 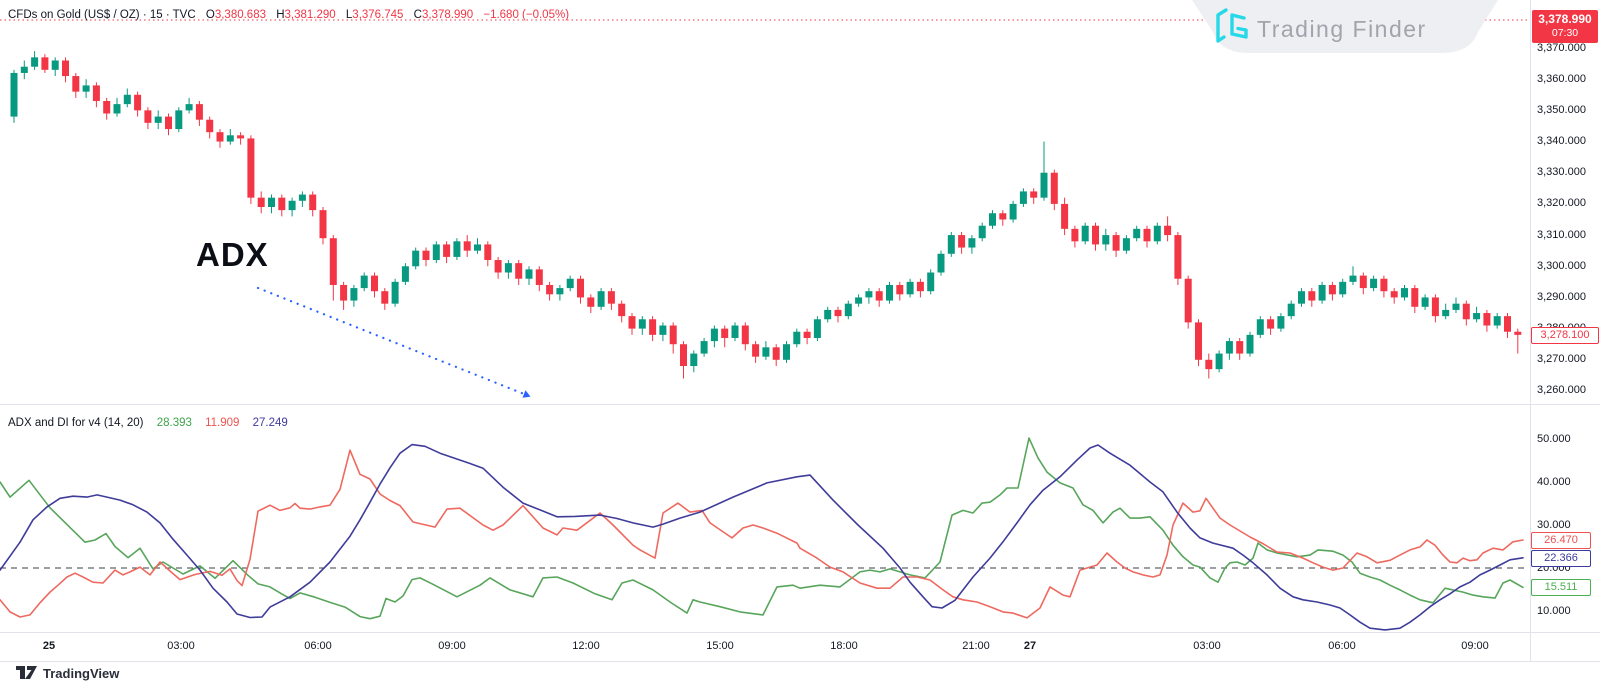 I want to click on last-price-badge: 3,378.990 07:30, so click(x=1565, y=27).